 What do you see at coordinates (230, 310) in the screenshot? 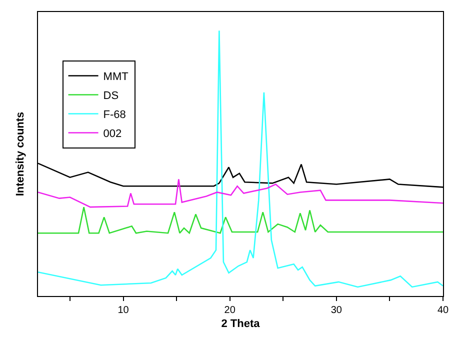
I see `x-tick-label: 20` at bounding box center [230, 310].